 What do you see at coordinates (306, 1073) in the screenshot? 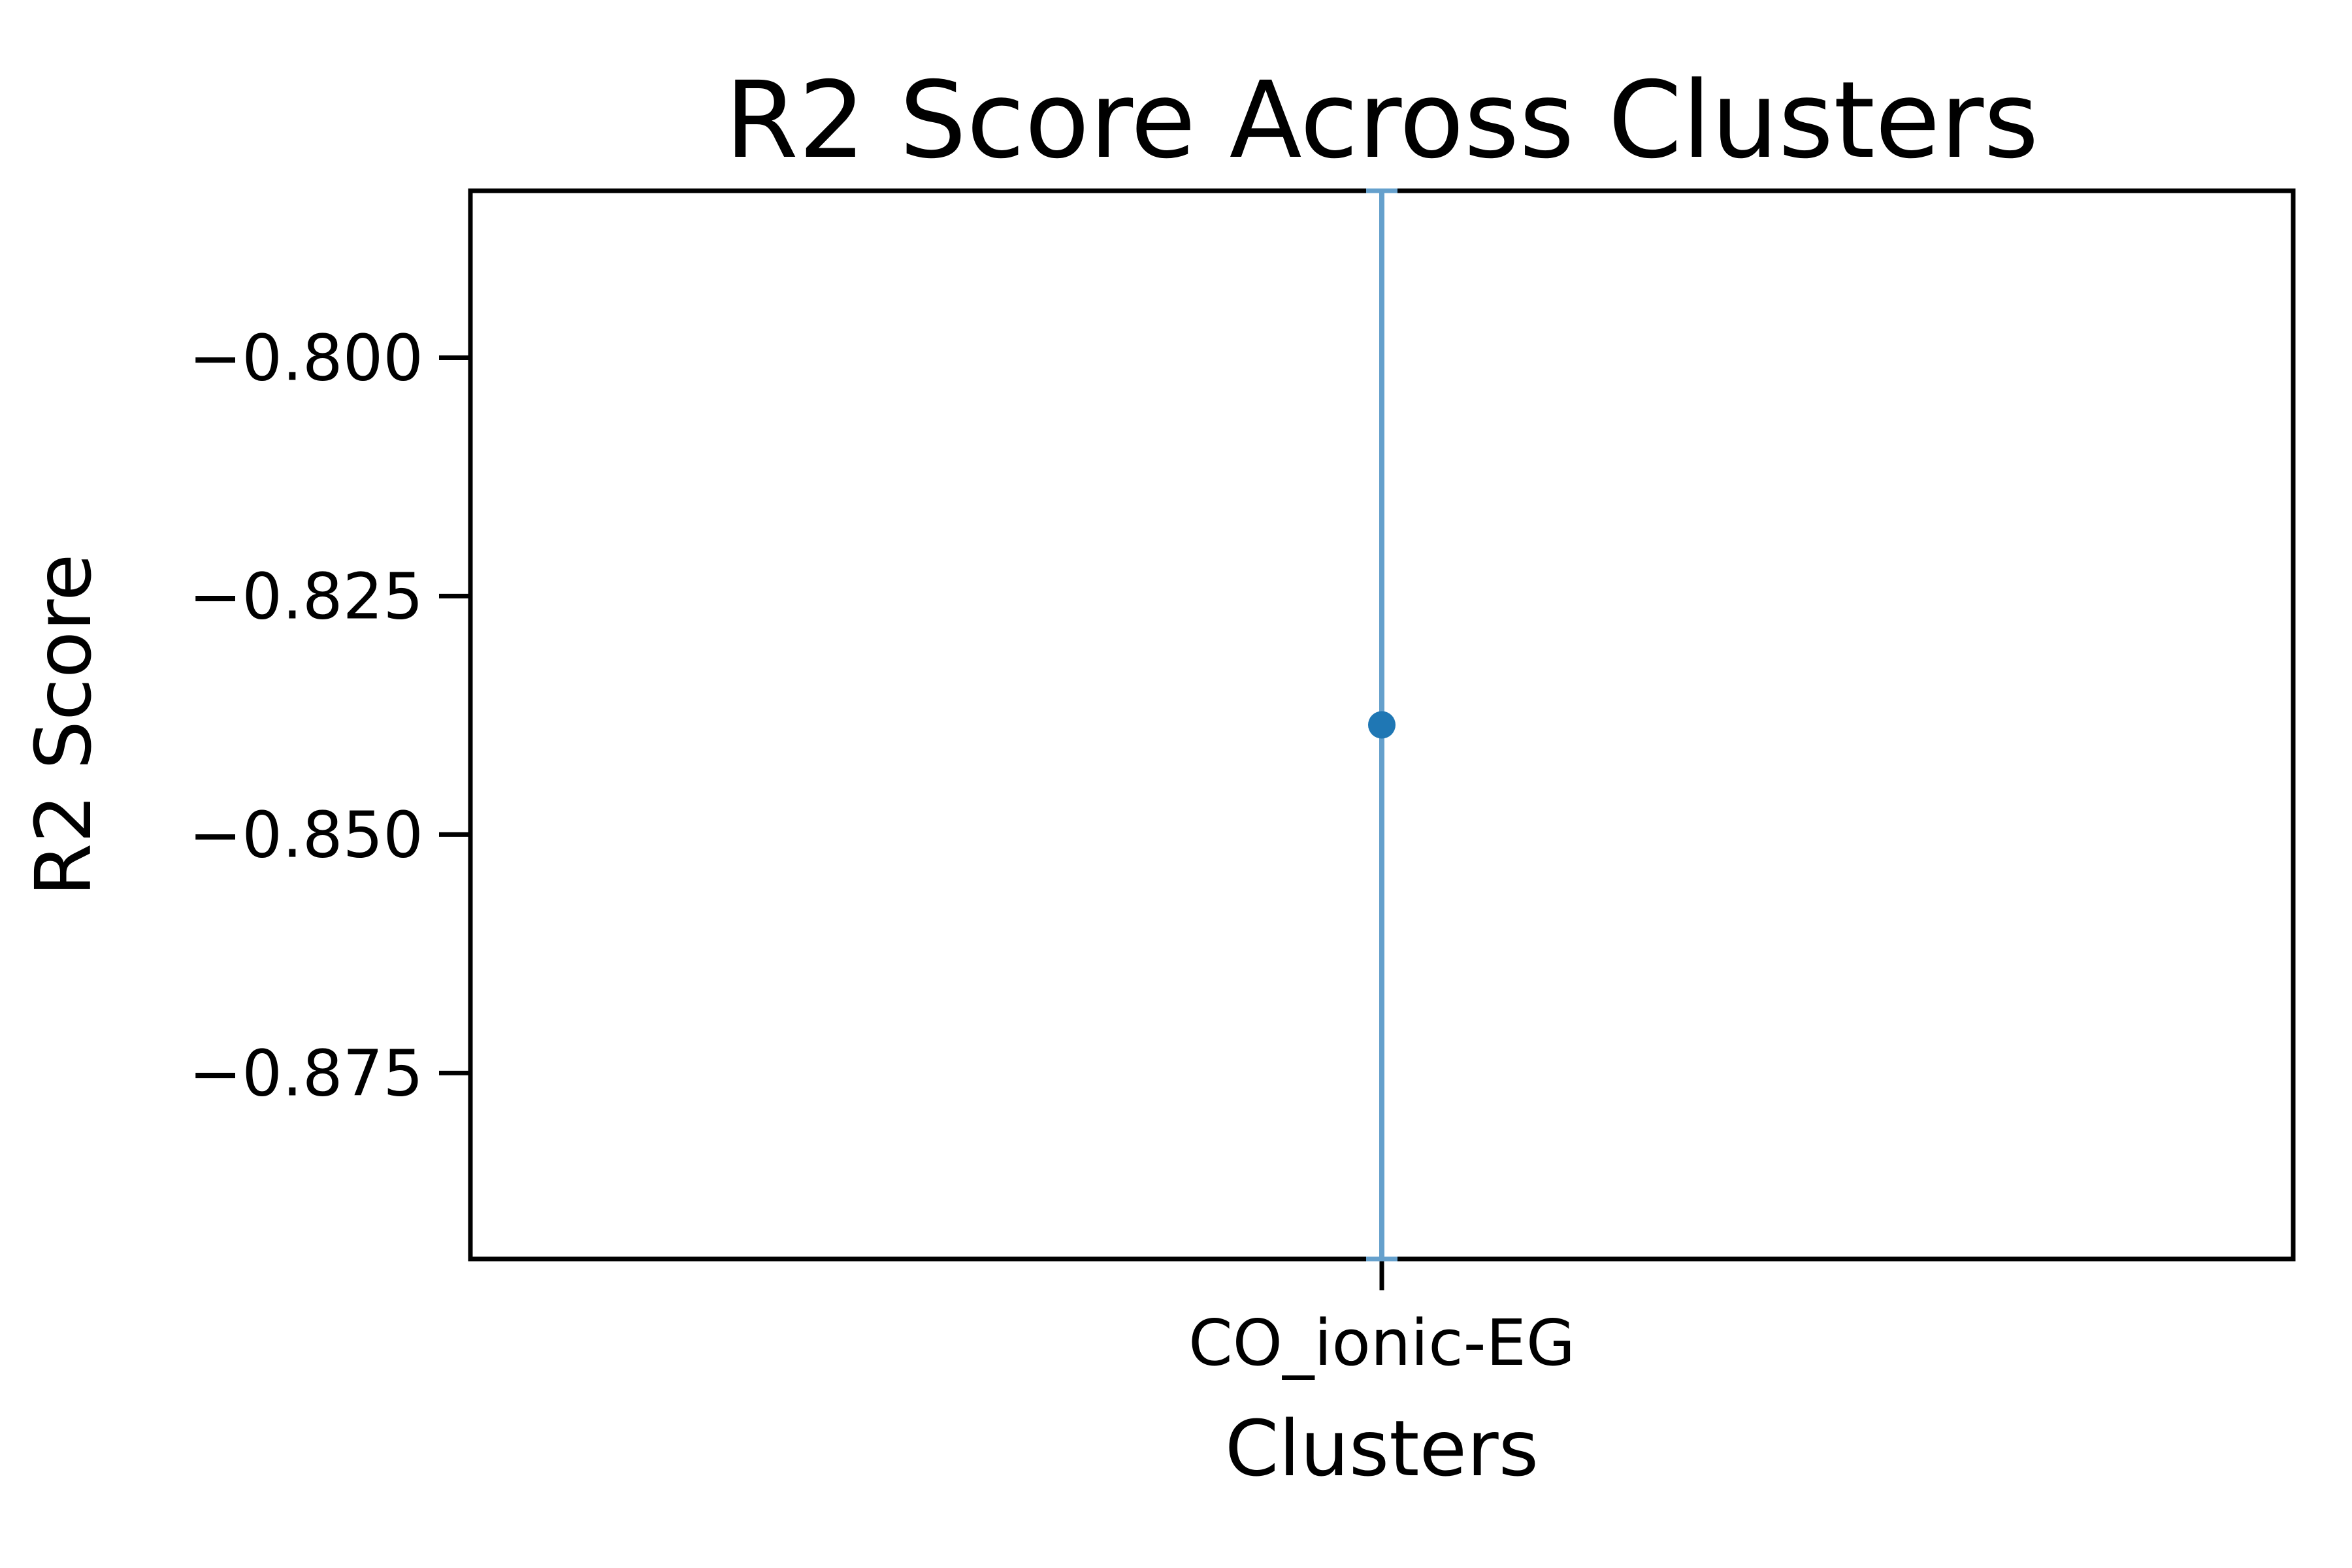
I see `y-tick-label: −0.875` at bounding box center [306, 1073].